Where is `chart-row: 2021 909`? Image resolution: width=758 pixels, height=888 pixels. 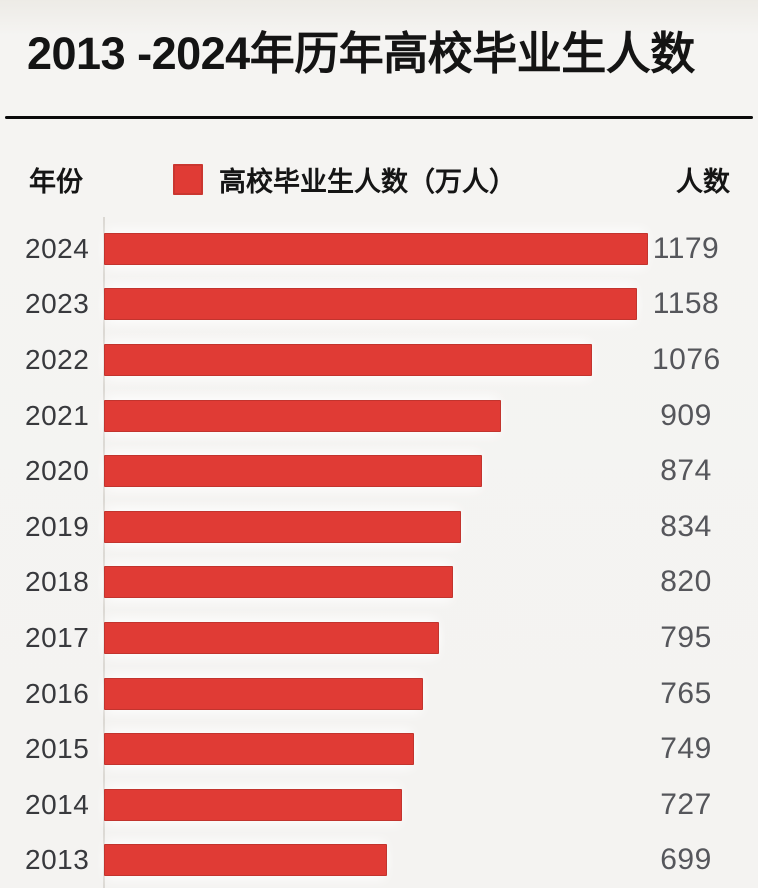
chart-row: 2021 909 is located at coordinates (379, 416).